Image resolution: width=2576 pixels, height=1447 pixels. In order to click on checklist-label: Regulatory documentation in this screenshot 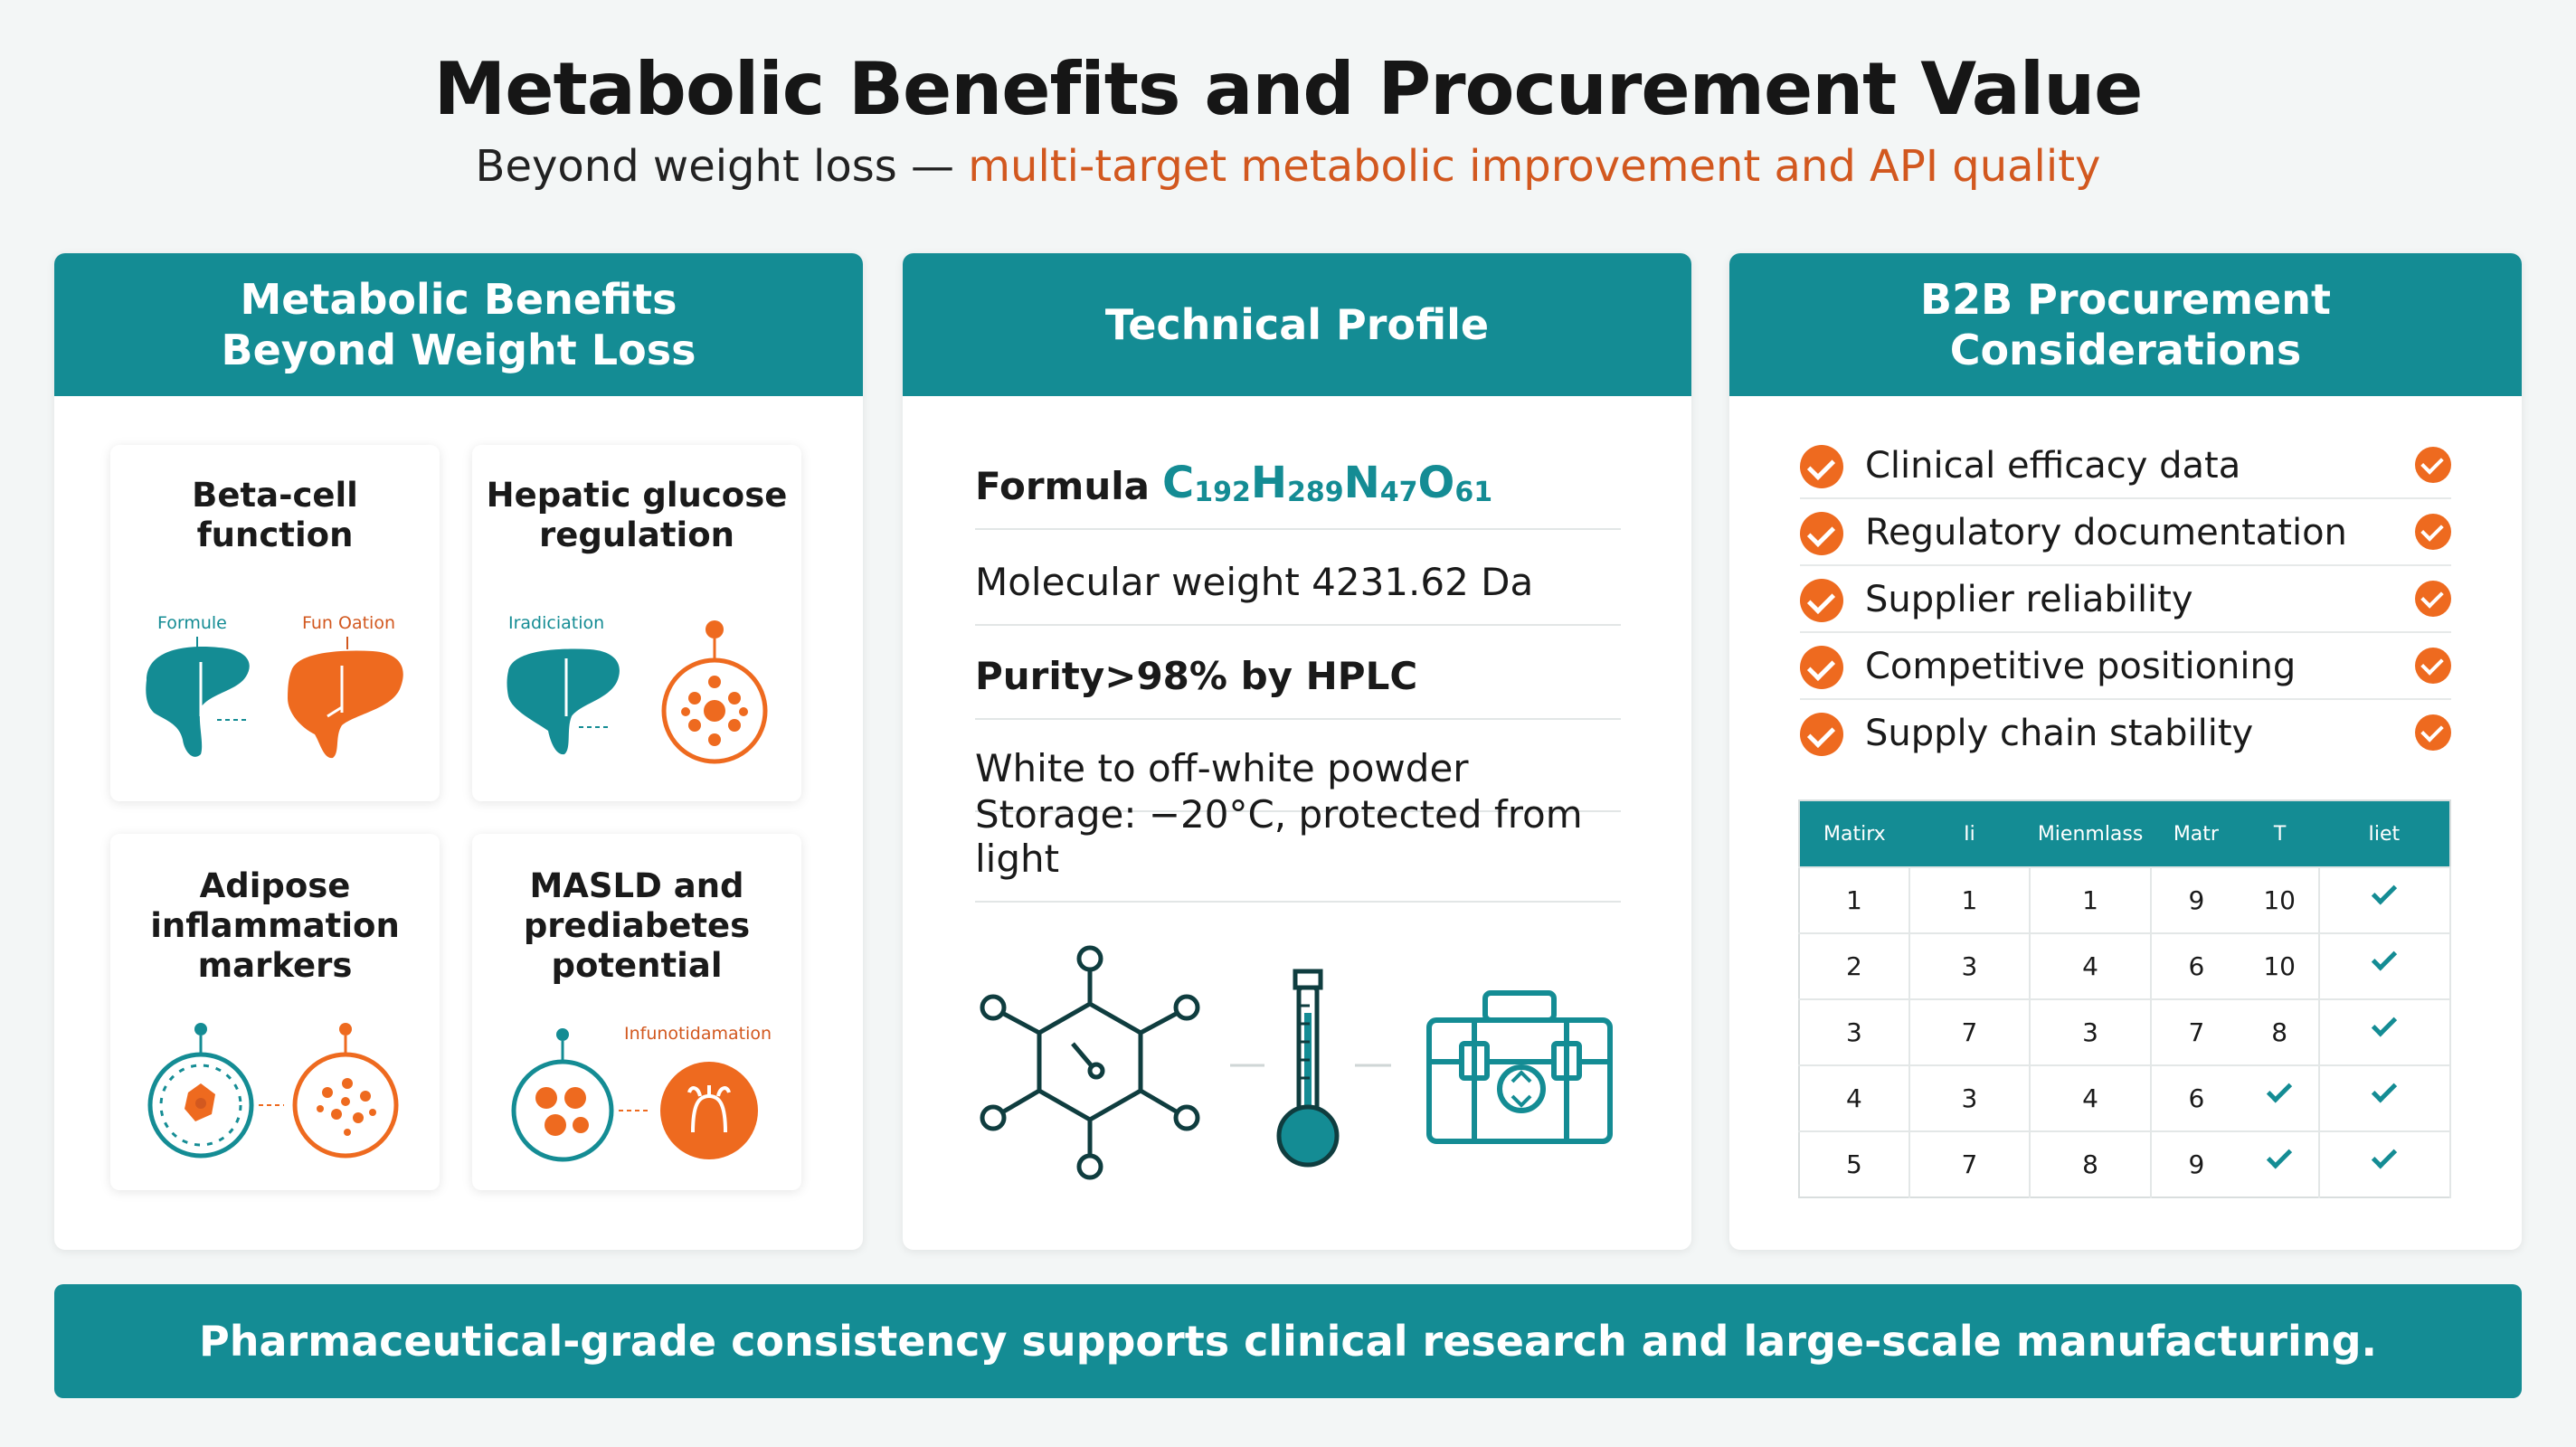, I will do `click(2106, 532)`.